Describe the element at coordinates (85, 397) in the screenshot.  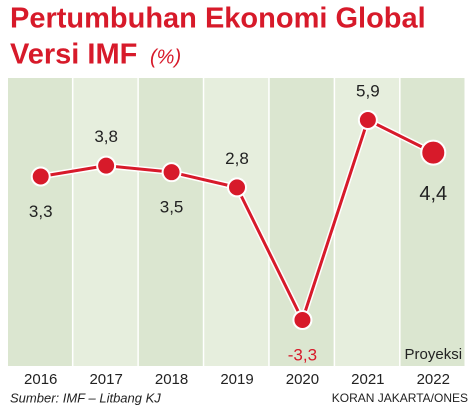
I see `source: Sumber: IMF – Litbang KJ` at that location.